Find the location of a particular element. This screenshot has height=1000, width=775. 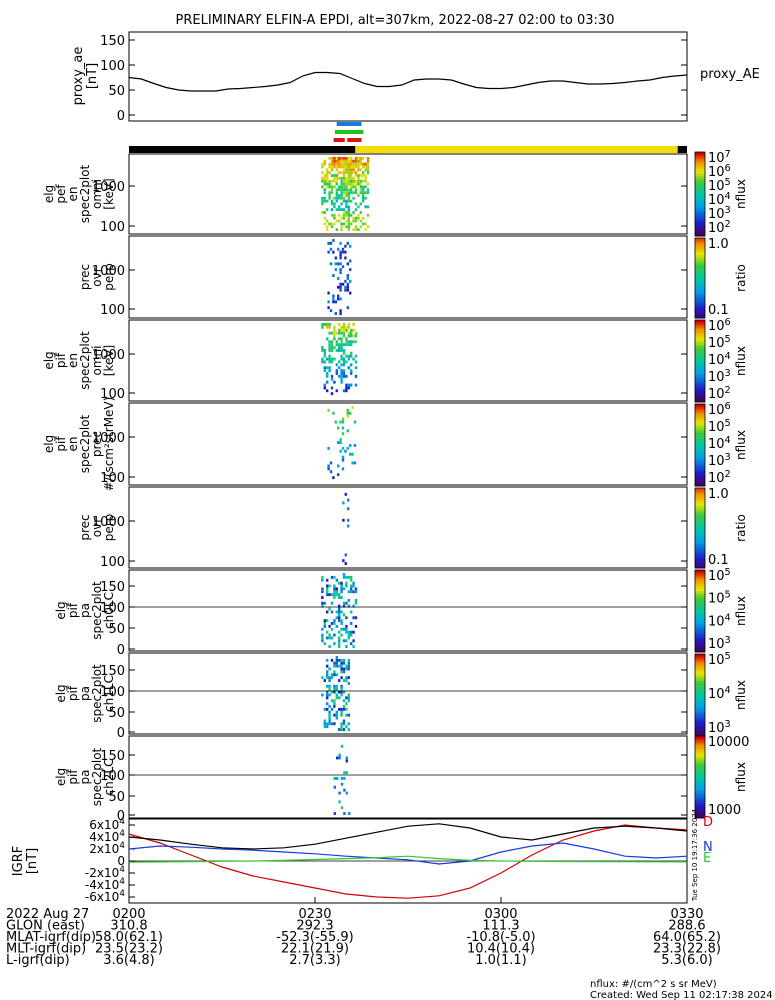

y-tick-label: 0 is located at coordinates (121, 733).